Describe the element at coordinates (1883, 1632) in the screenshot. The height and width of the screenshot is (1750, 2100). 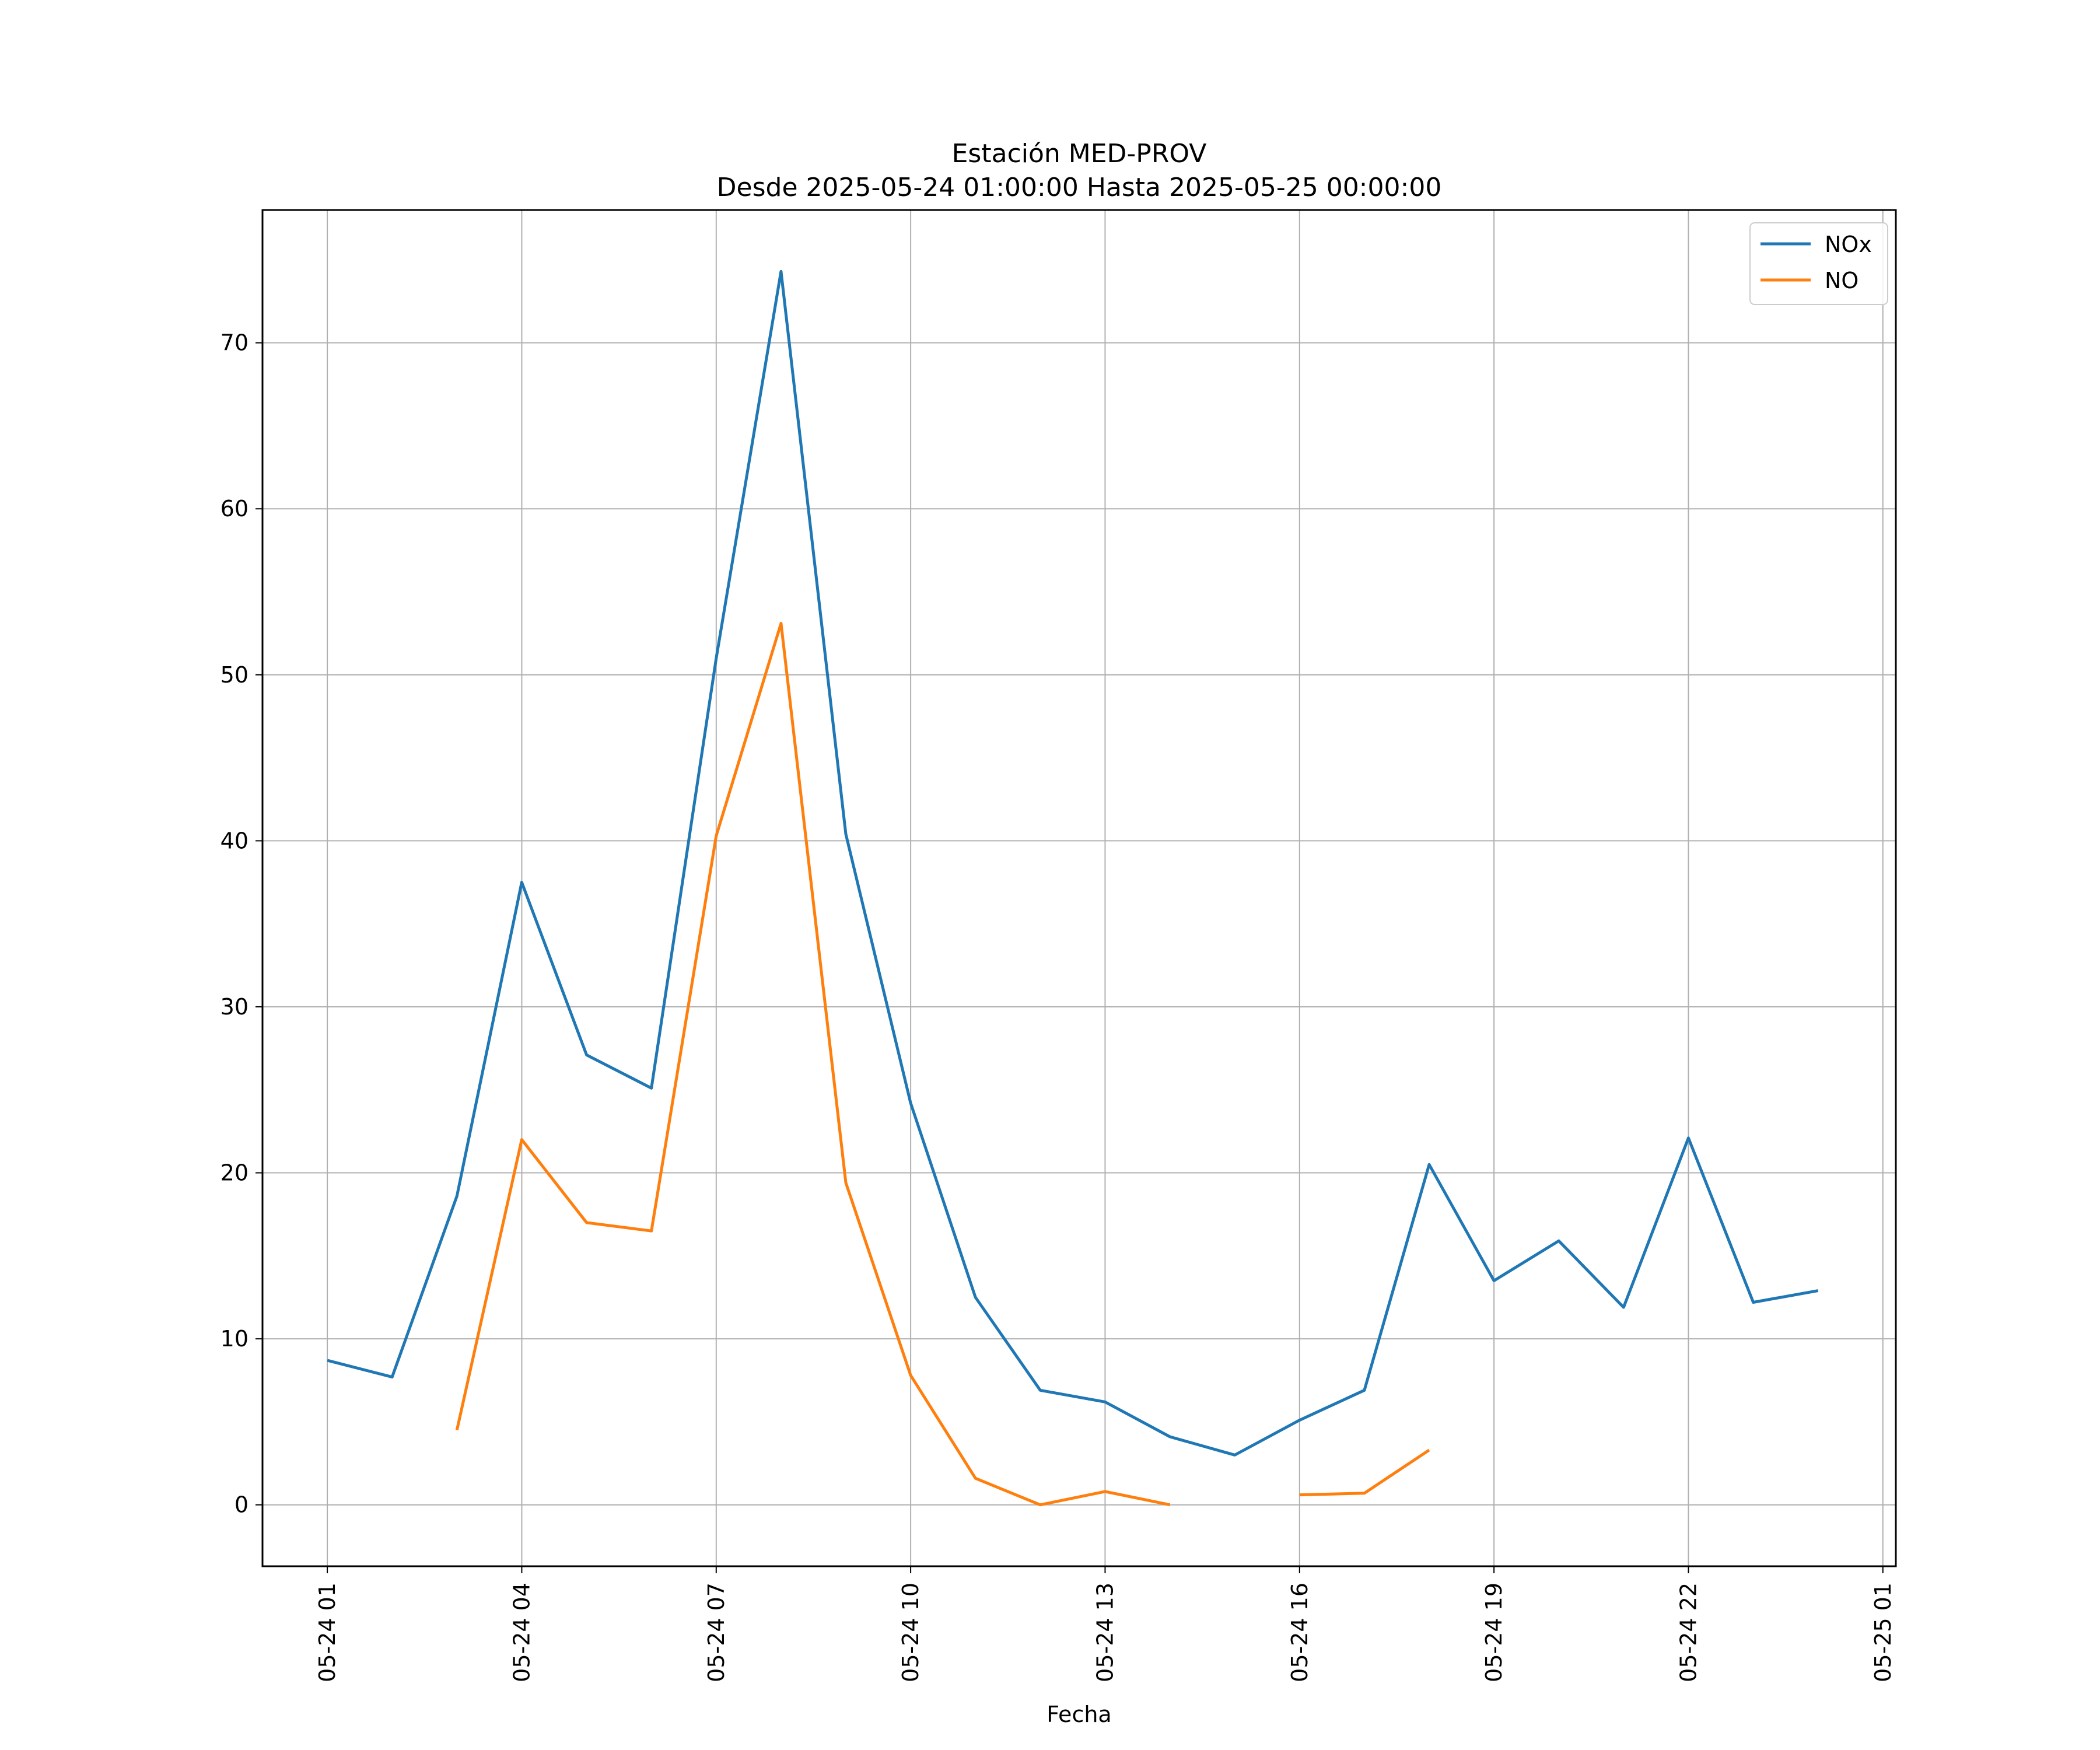
I see `x-tick-label: 05-25 01` at that location.